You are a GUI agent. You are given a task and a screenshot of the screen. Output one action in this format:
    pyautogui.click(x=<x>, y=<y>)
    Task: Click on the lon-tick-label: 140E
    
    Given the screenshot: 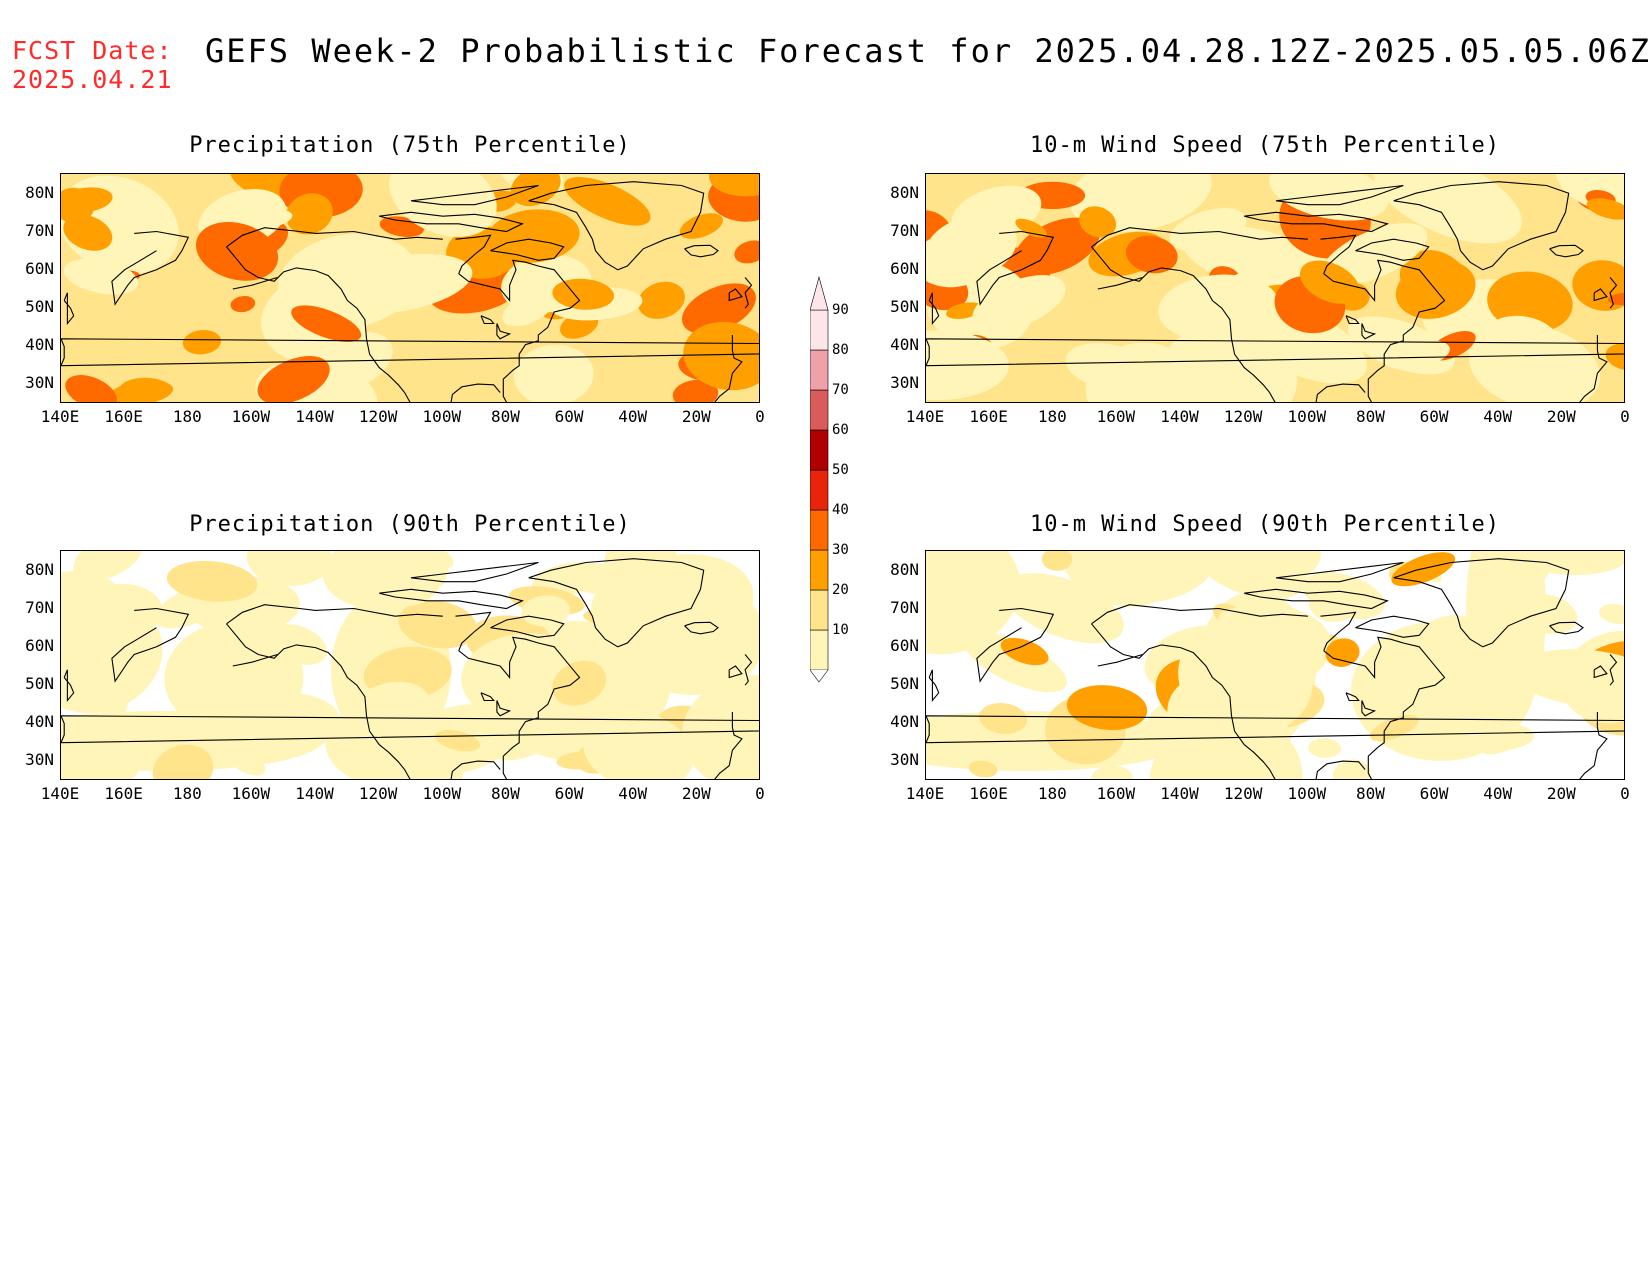 What is the action you would take?
    pyautogui.click(x=925, y=793)
    